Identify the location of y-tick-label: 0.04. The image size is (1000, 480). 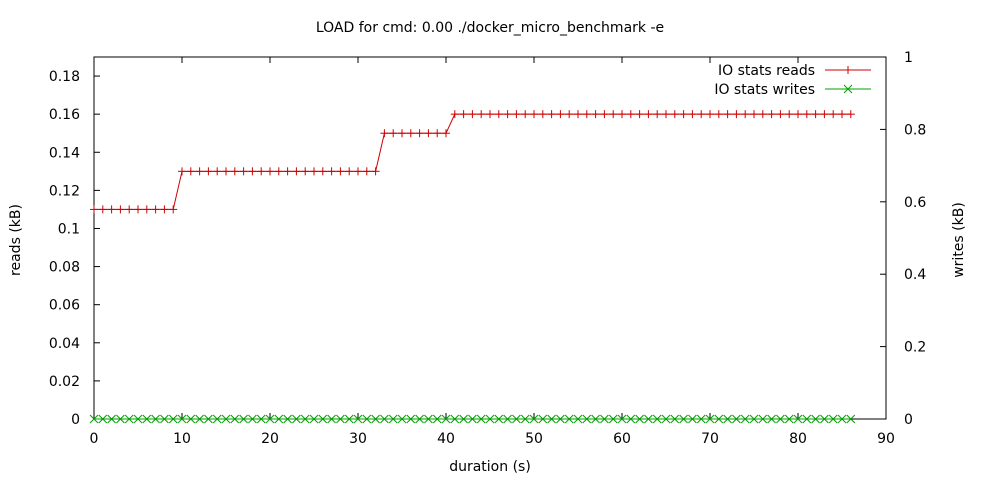
(64, 344).